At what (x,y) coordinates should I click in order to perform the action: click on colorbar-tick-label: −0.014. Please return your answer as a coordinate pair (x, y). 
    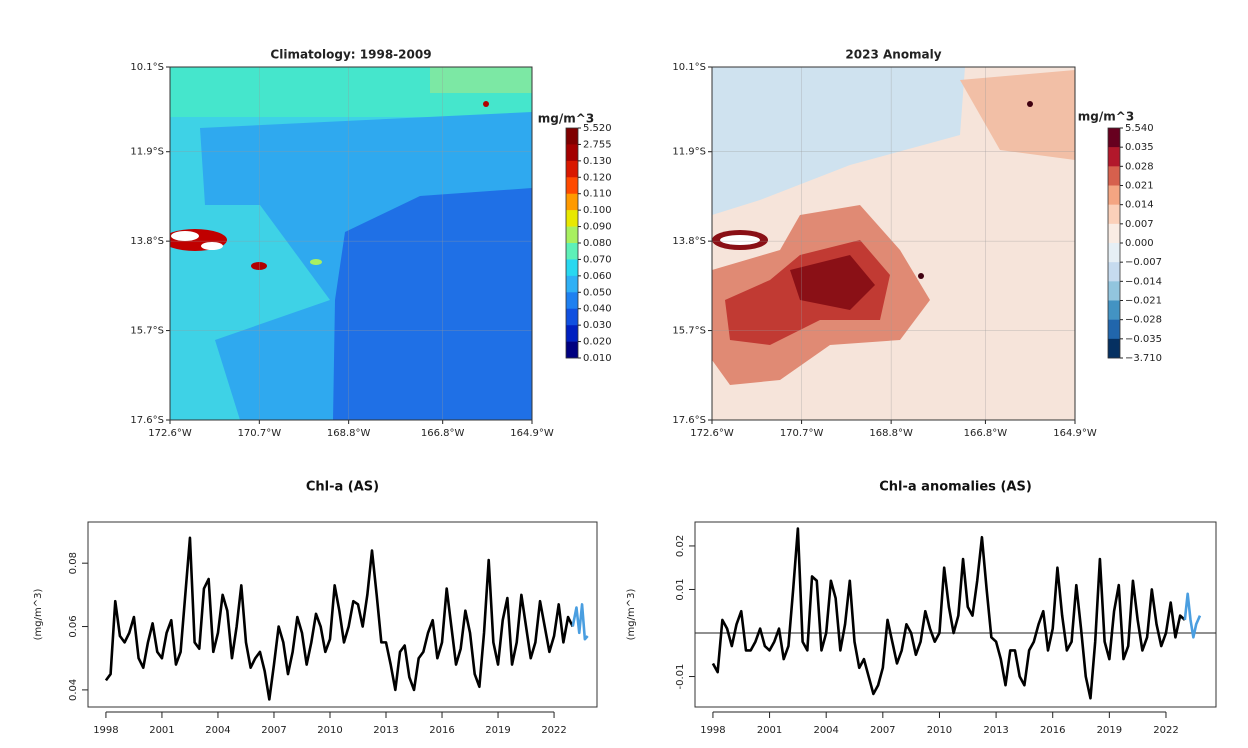
    Looking at the image, I should click on (1143, 281).